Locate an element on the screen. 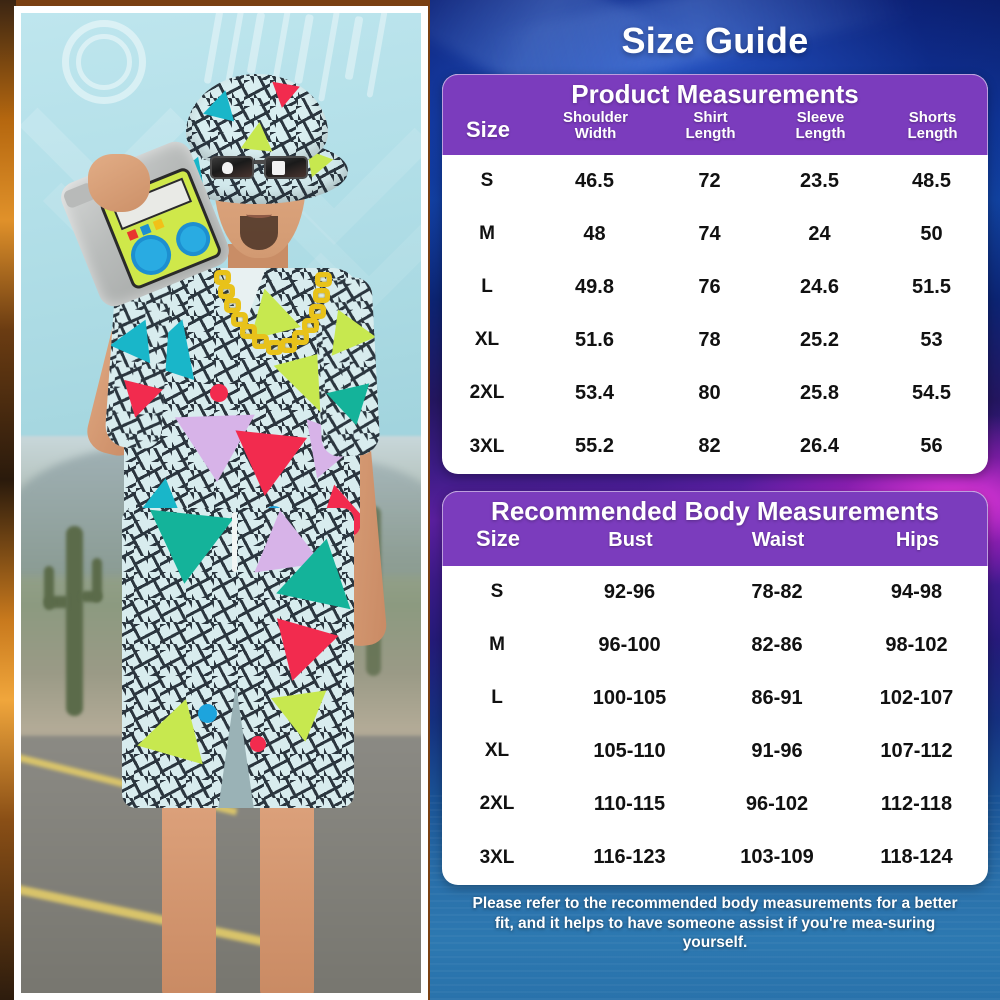  model-leg-right is located at coordinates (287, 895).